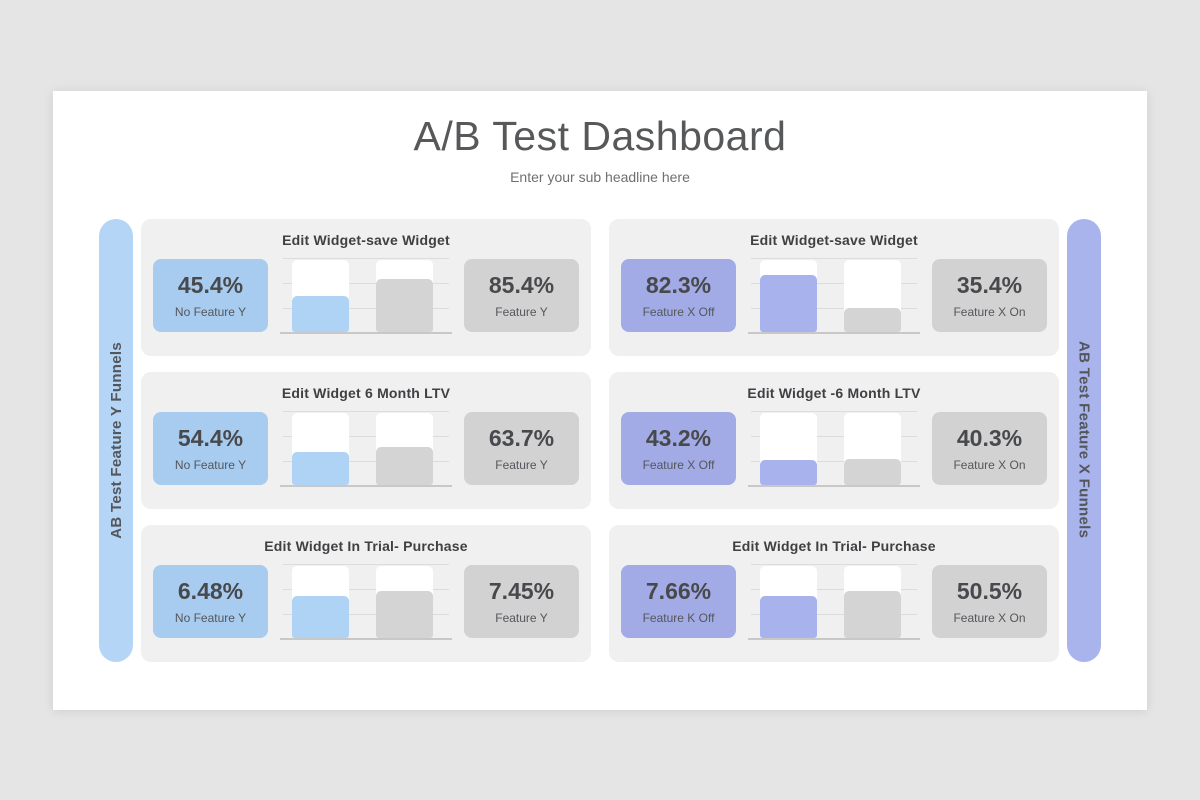 The height and width of the screenshot is (800, 1200). I want to click on variant-a-value: 43.2%, so click(678, 438).